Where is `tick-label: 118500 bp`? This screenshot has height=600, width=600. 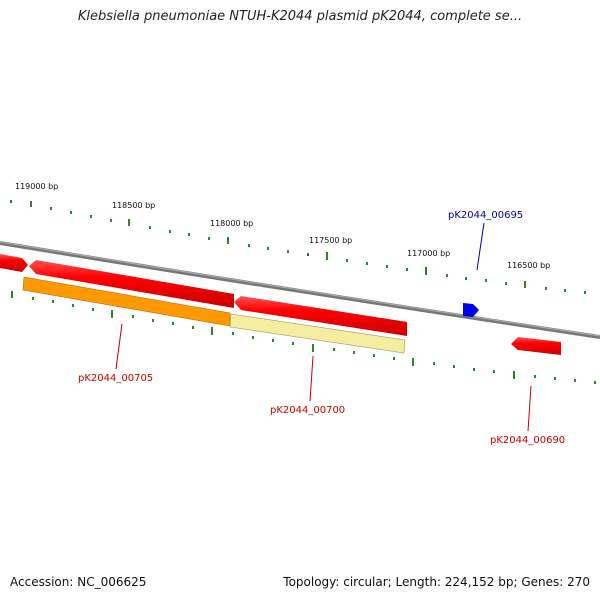 tick-label: 118500 bp is located at coordinates (133, 205).